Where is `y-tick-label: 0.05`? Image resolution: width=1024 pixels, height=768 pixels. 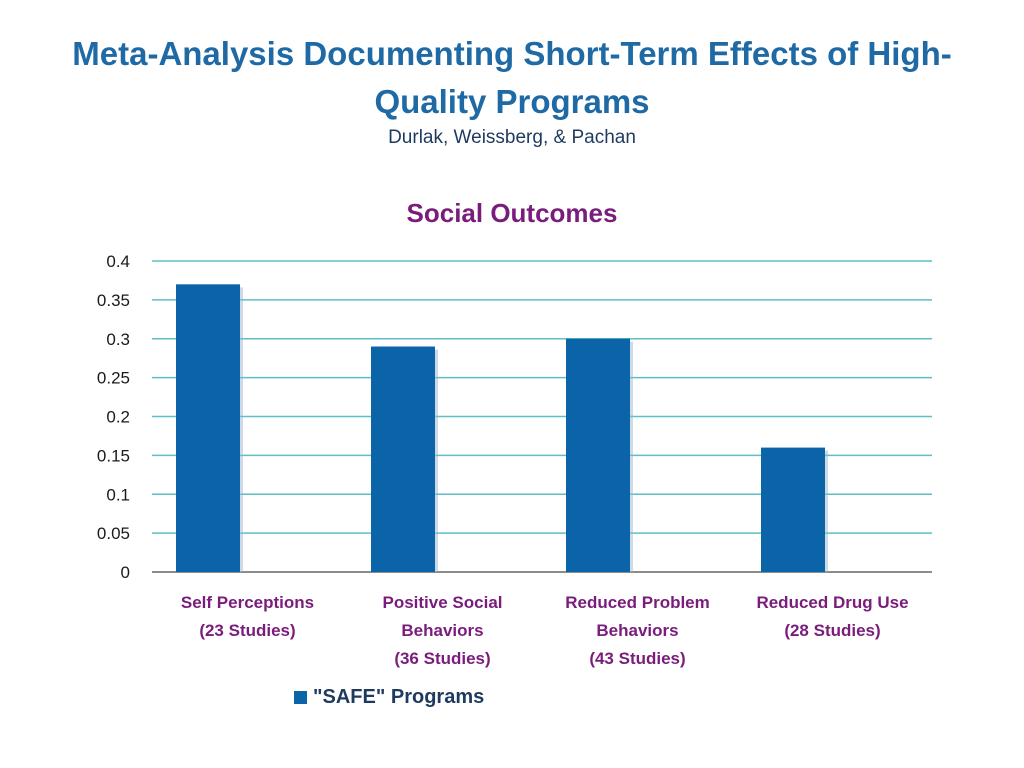 y-tick-label: 0.05 is located at coordinates (113, 533).